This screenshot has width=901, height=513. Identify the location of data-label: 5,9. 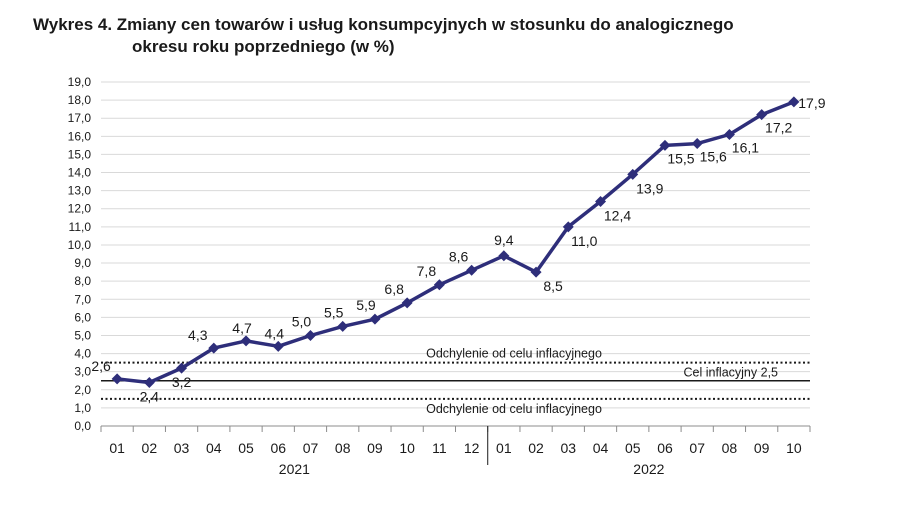
(366, 305).